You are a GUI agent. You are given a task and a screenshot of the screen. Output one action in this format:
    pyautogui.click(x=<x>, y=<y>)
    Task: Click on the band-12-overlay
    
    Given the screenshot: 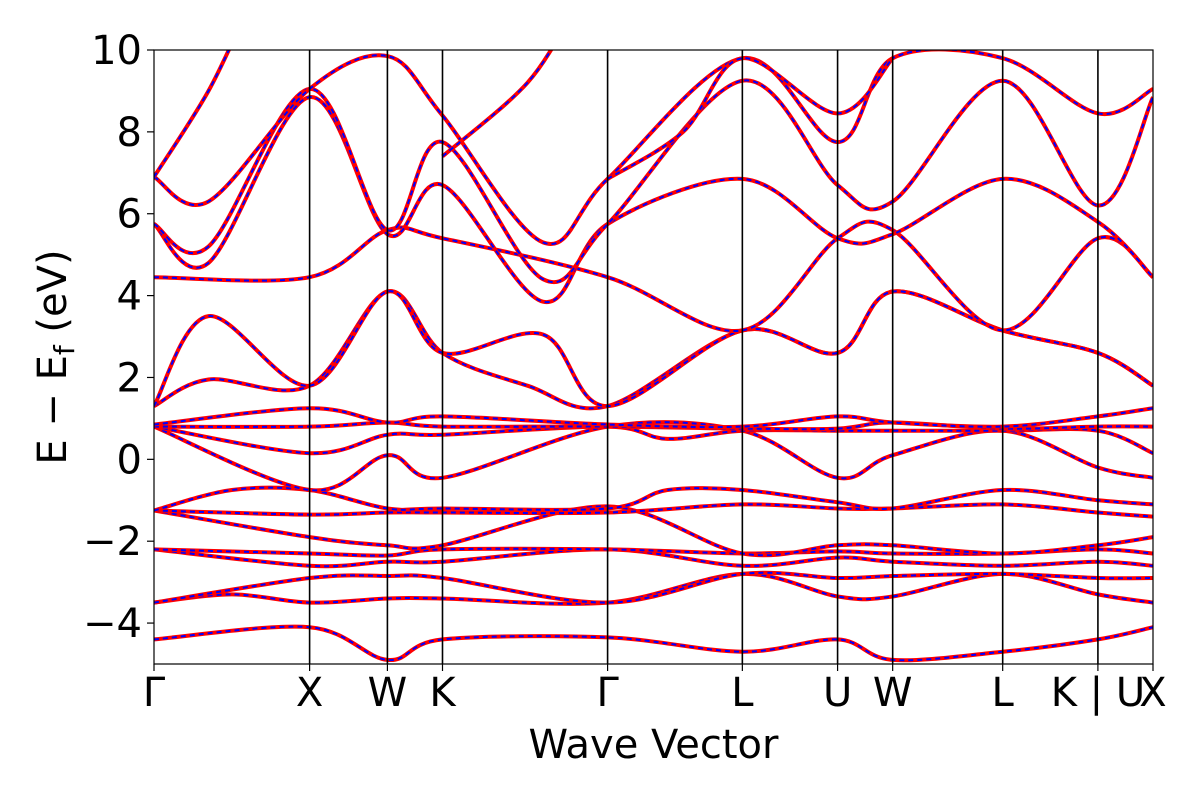 What is the action you would take?
    pyautogui.click(x=653, y=418)
    